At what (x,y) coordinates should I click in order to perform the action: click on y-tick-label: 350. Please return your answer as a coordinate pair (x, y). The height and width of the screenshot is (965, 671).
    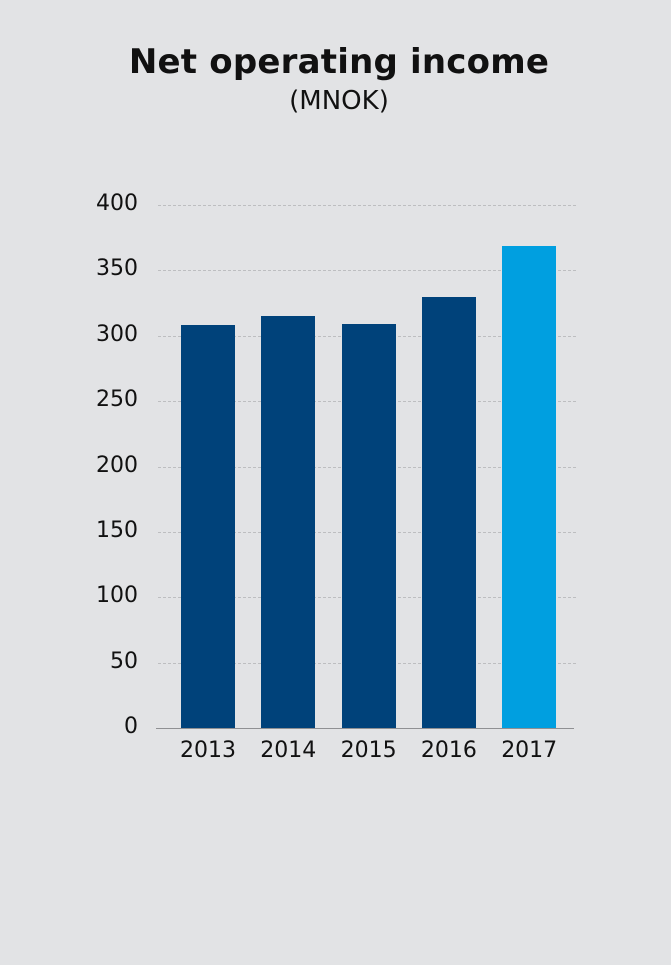
    Looking at the image, I should click on (117, 269).